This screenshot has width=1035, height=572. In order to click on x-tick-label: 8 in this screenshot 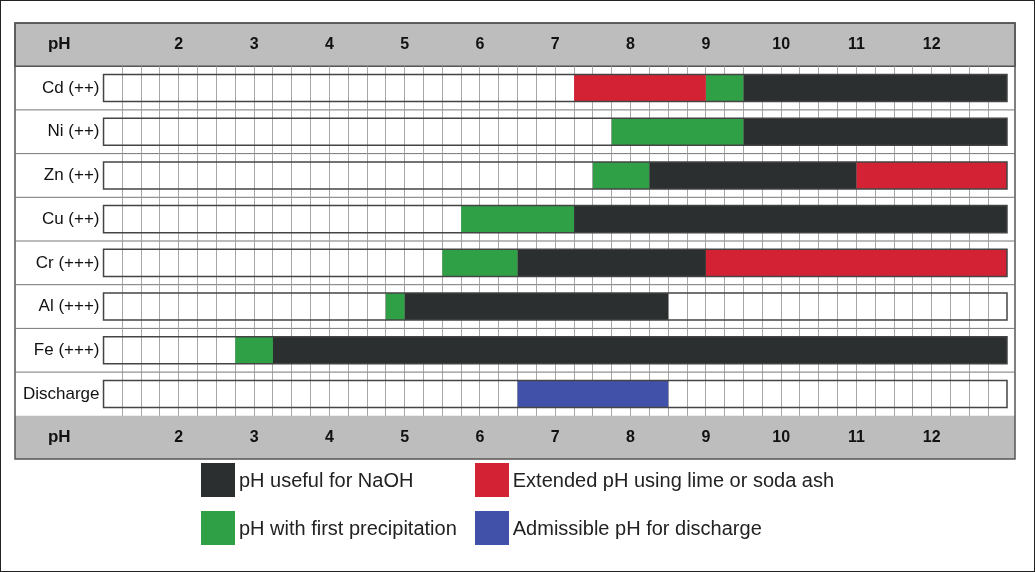, I will do `click(631, 436)`.